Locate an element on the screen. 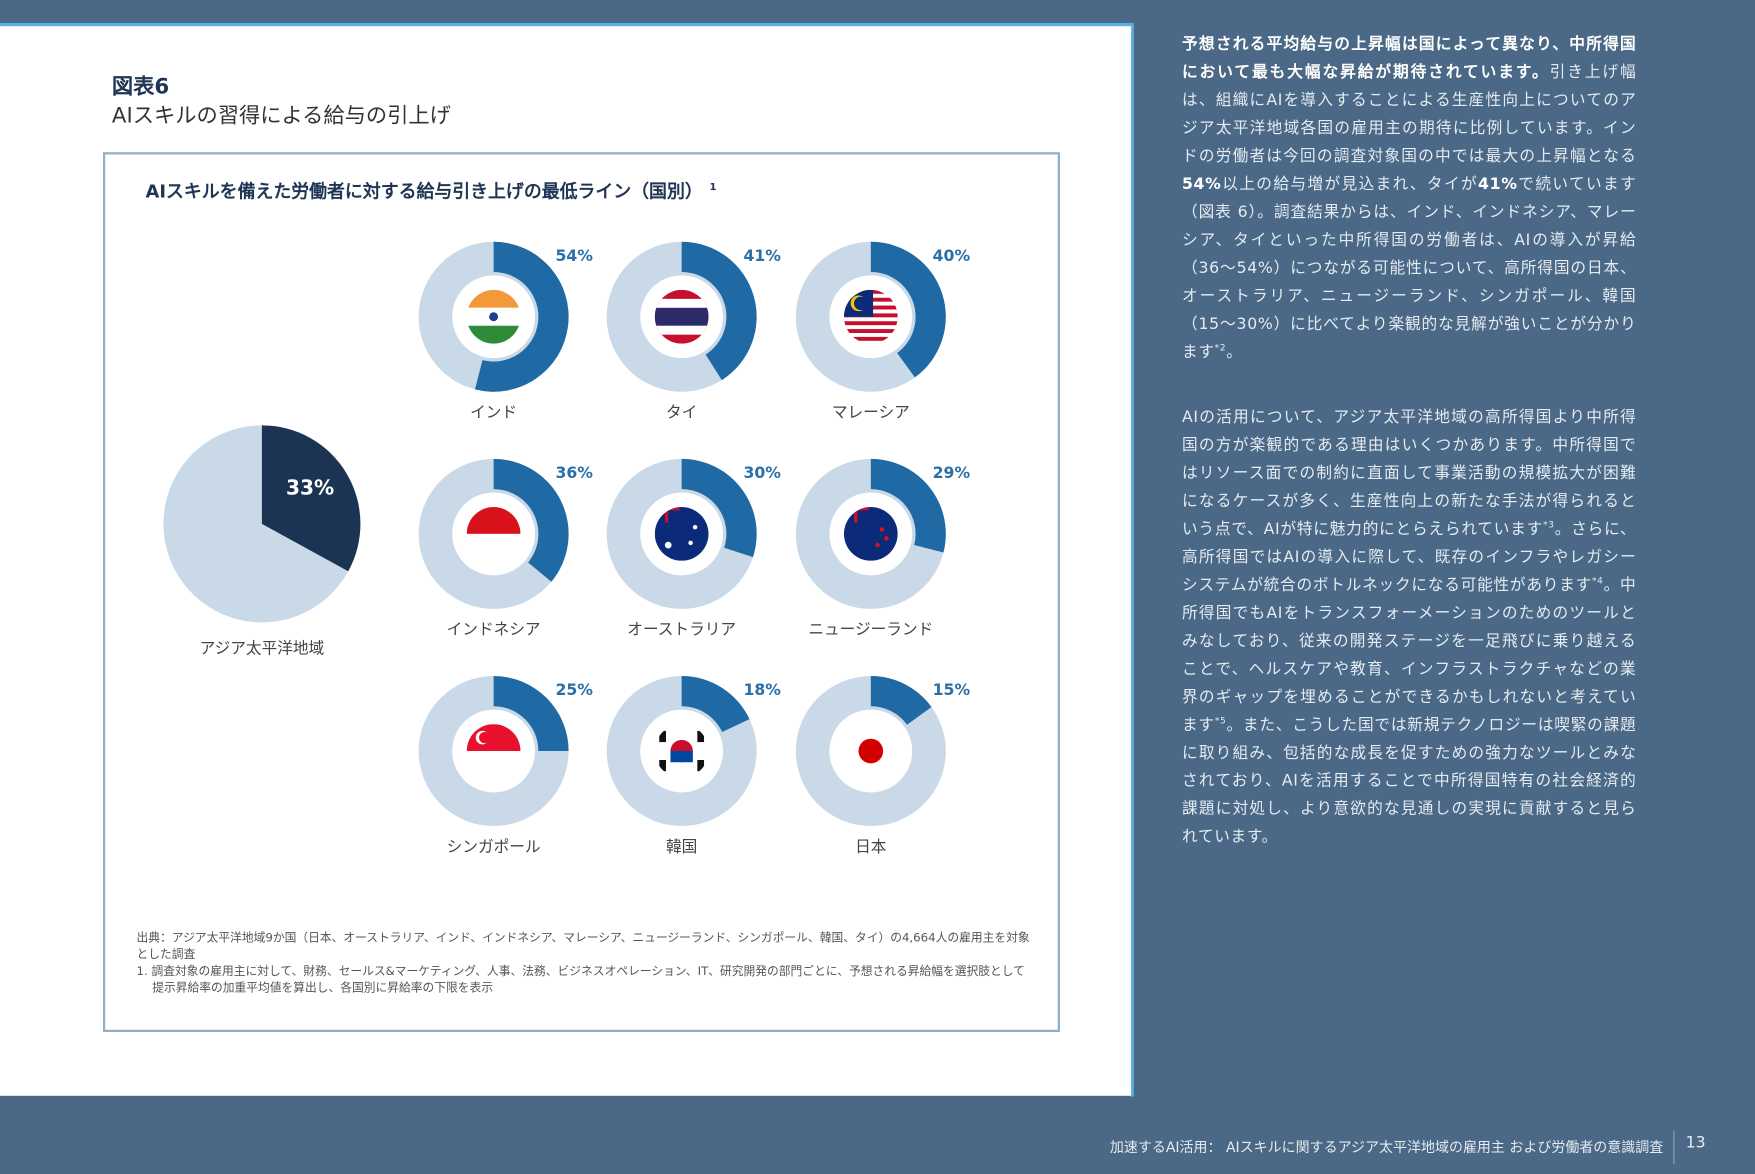 The image size is (1755, 1174). text-run: *3 is located at coordinates (1549, 524).